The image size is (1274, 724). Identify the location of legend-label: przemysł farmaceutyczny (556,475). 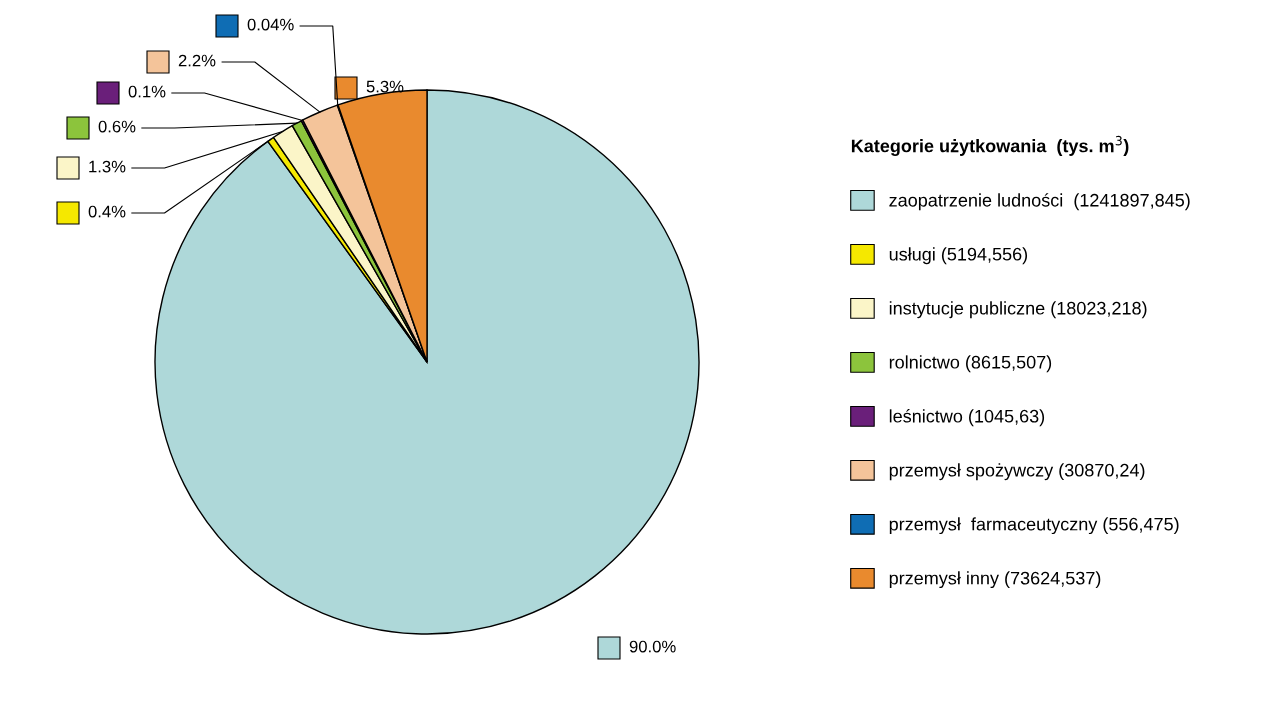
(1034, 526).